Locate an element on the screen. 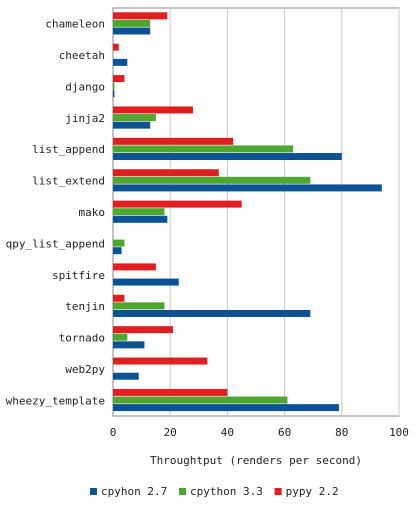 This screenshot has width=415, height=507. category-label: chameleon is located at coordinates (75, 24).